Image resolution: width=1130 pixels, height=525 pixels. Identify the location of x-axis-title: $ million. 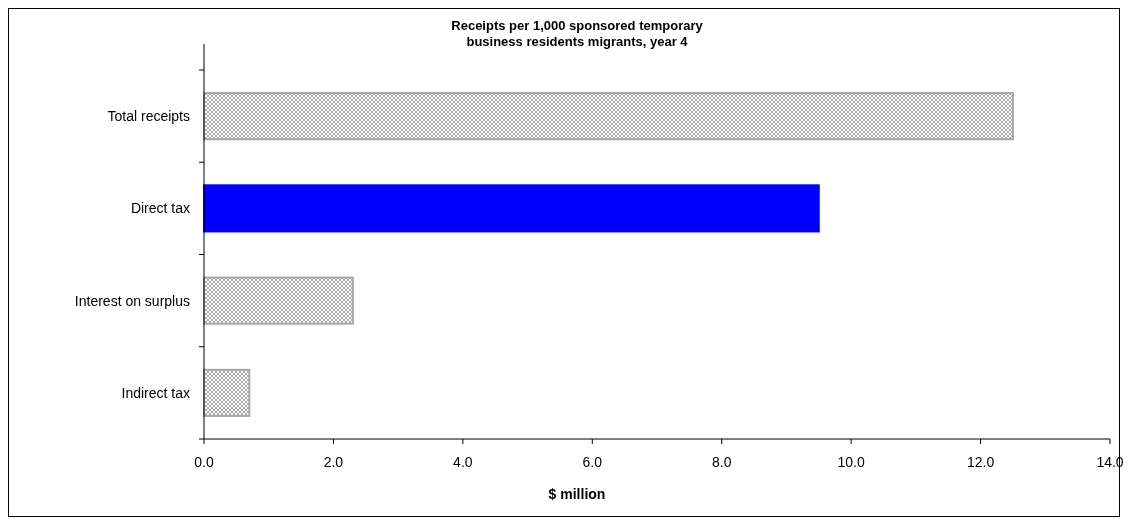
(577, 494).